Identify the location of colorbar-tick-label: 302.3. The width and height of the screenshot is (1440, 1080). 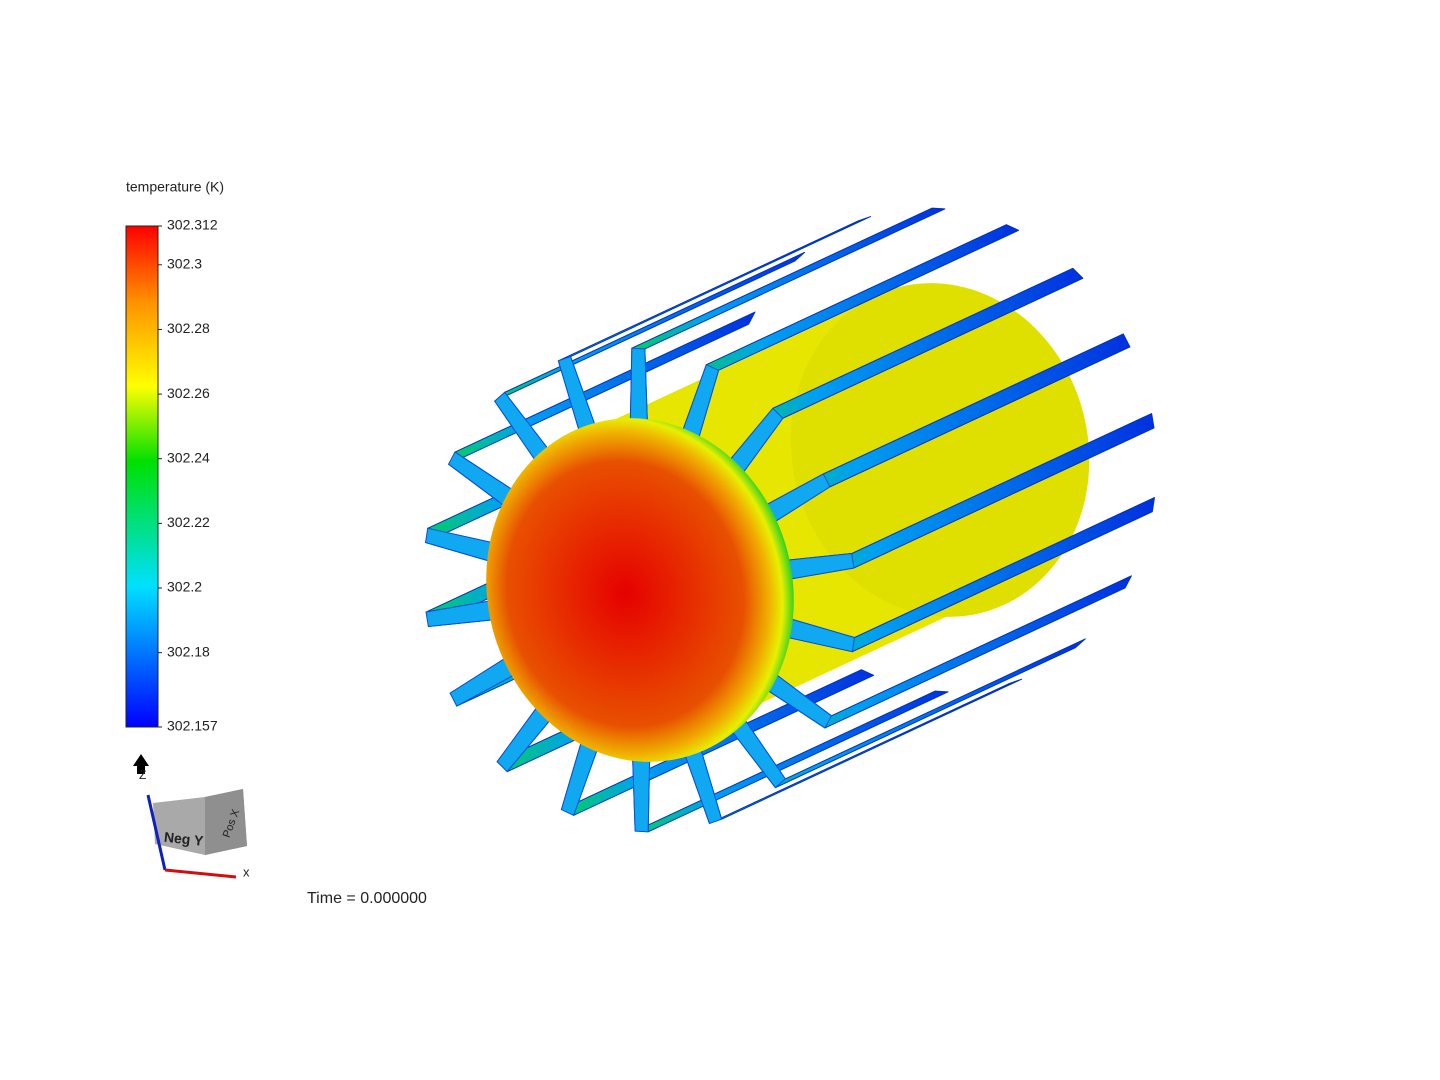
(184, 263).